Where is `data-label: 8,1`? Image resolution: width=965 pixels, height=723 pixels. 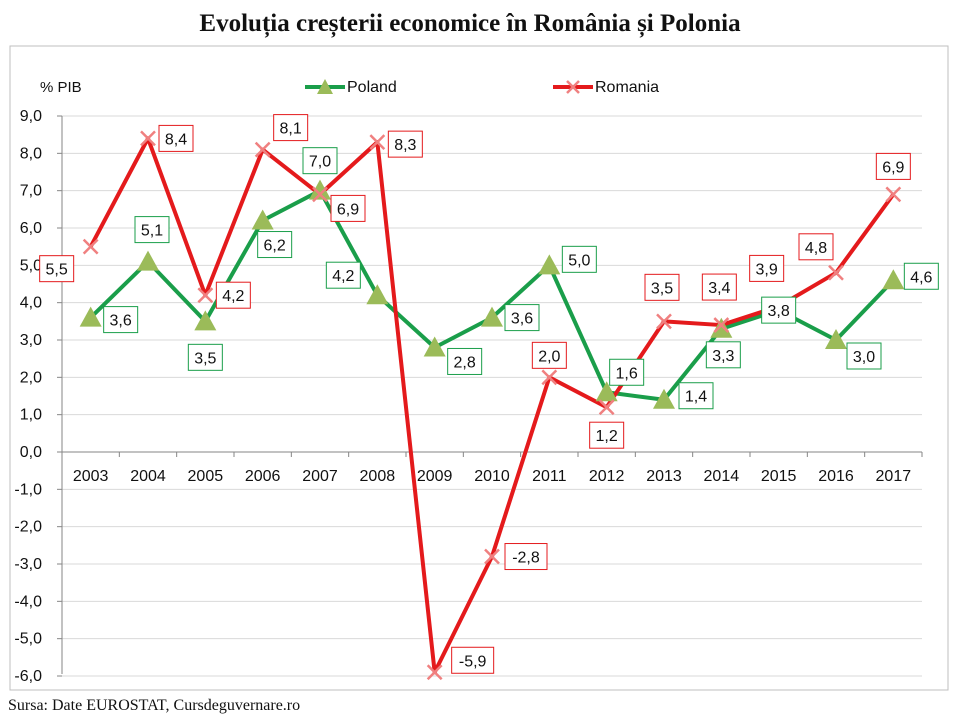 data-label: 8,1 is located at coordinates (291, 129).